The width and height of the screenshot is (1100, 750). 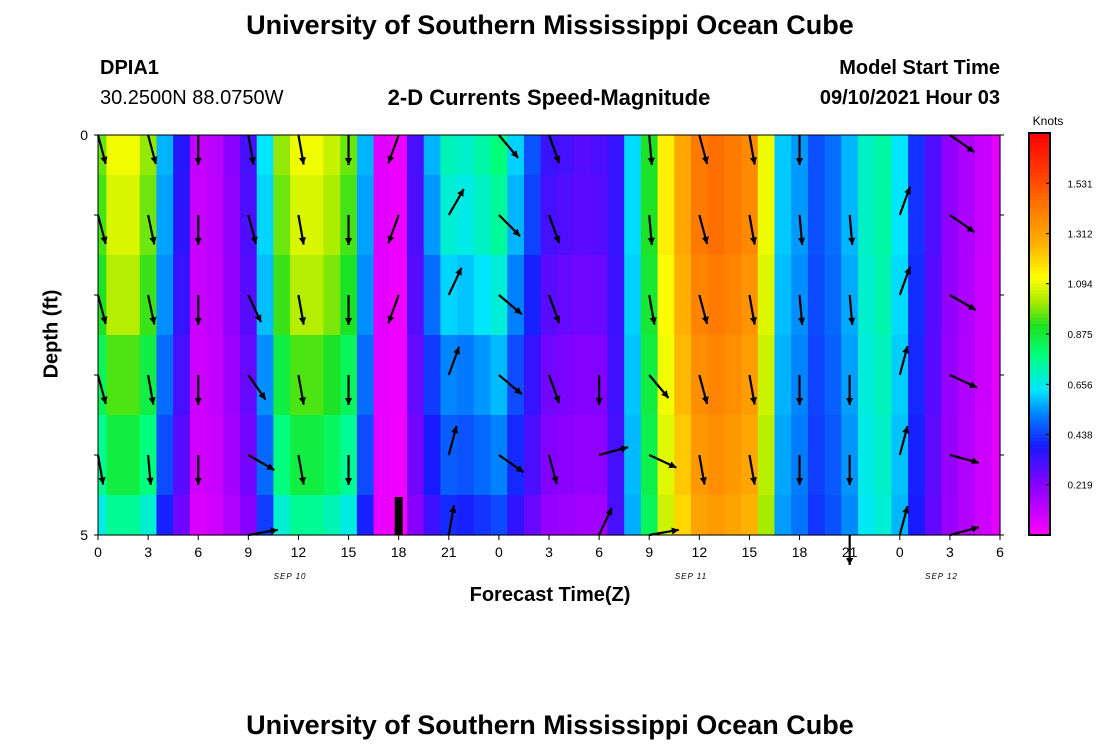 What do you see at coordinates (248, 552) in the screenshot?
I see `x-tick-label: 9` at bounding box center [248, 552].